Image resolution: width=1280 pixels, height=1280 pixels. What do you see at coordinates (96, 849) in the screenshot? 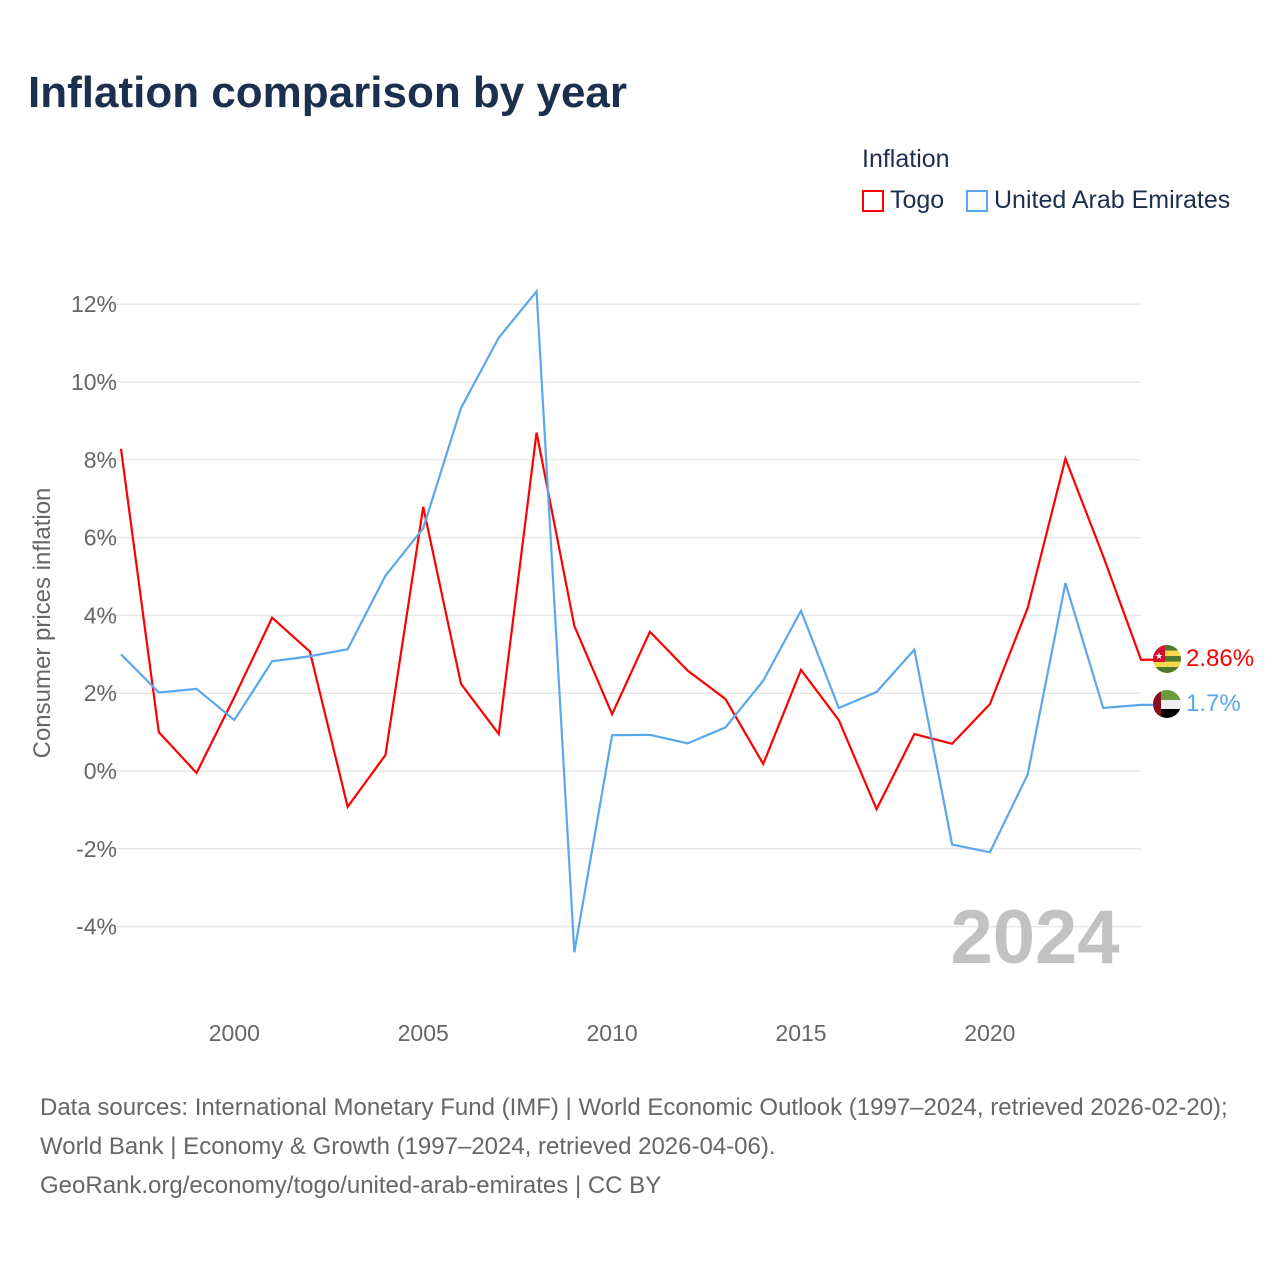
I see `y-tick-label: -2%` at bounding box center [96, 849].